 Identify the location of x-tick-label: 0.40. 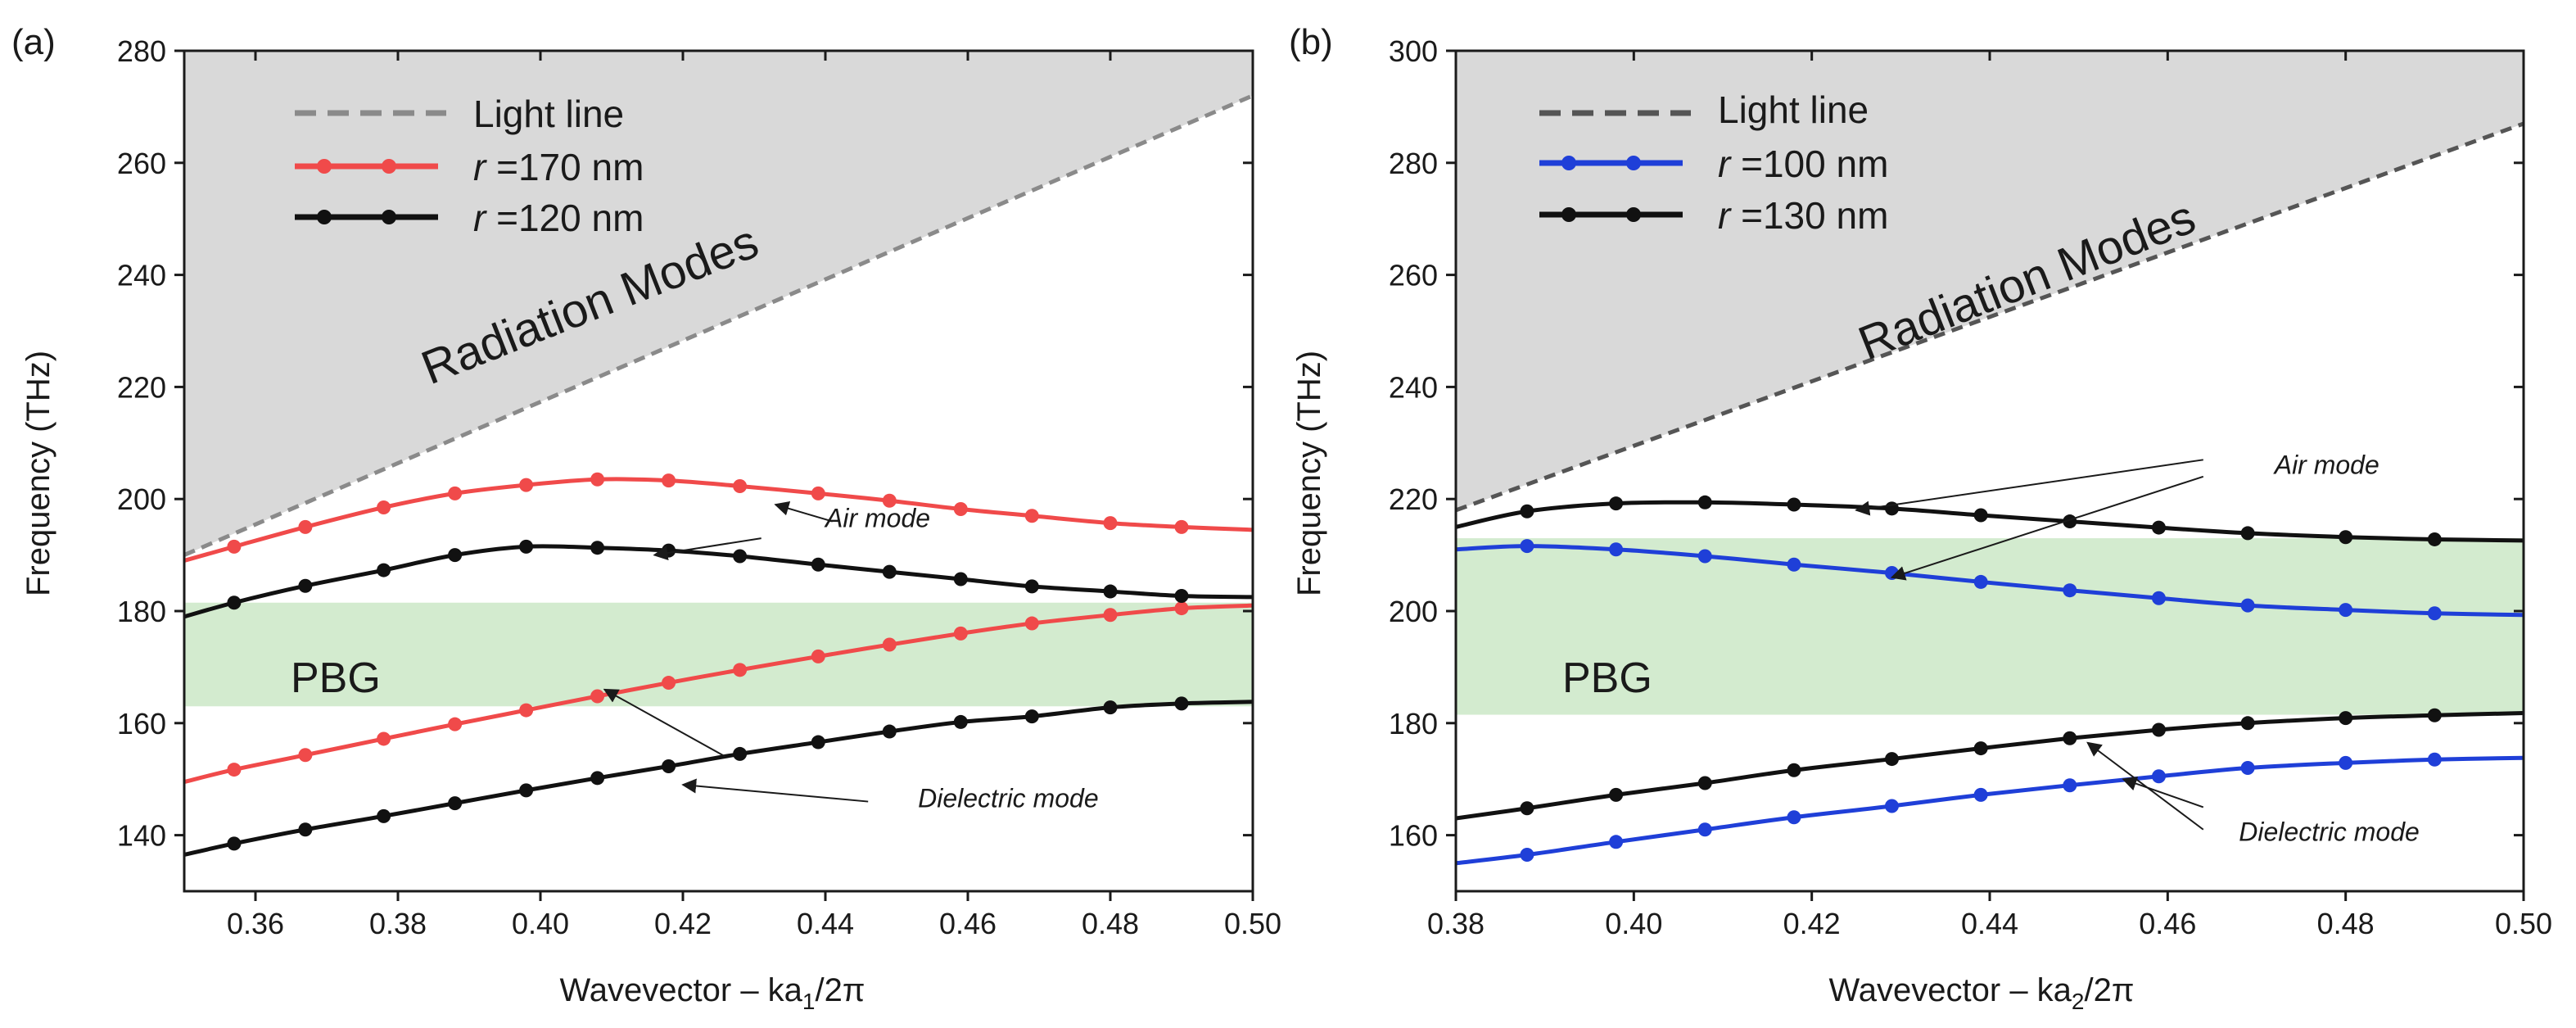
(540, 923).